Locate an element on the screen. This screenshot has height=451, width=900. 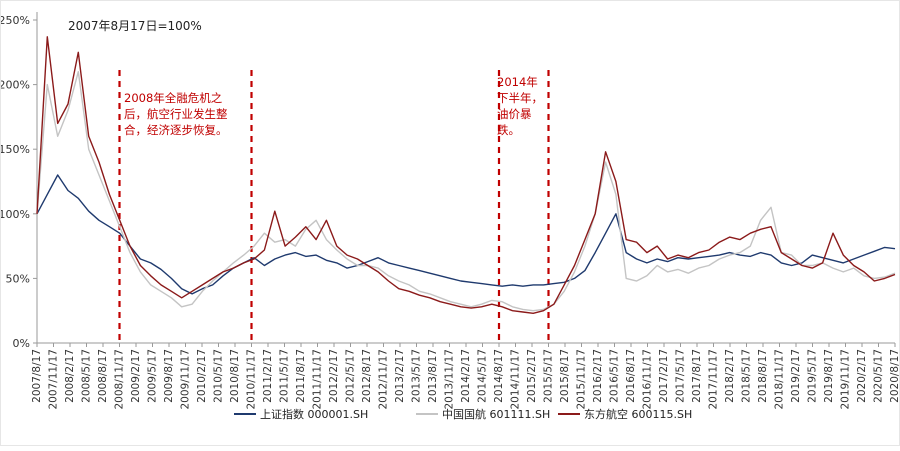
x-tick-label: 2012/8/17 is located at coordinates (367, 376).